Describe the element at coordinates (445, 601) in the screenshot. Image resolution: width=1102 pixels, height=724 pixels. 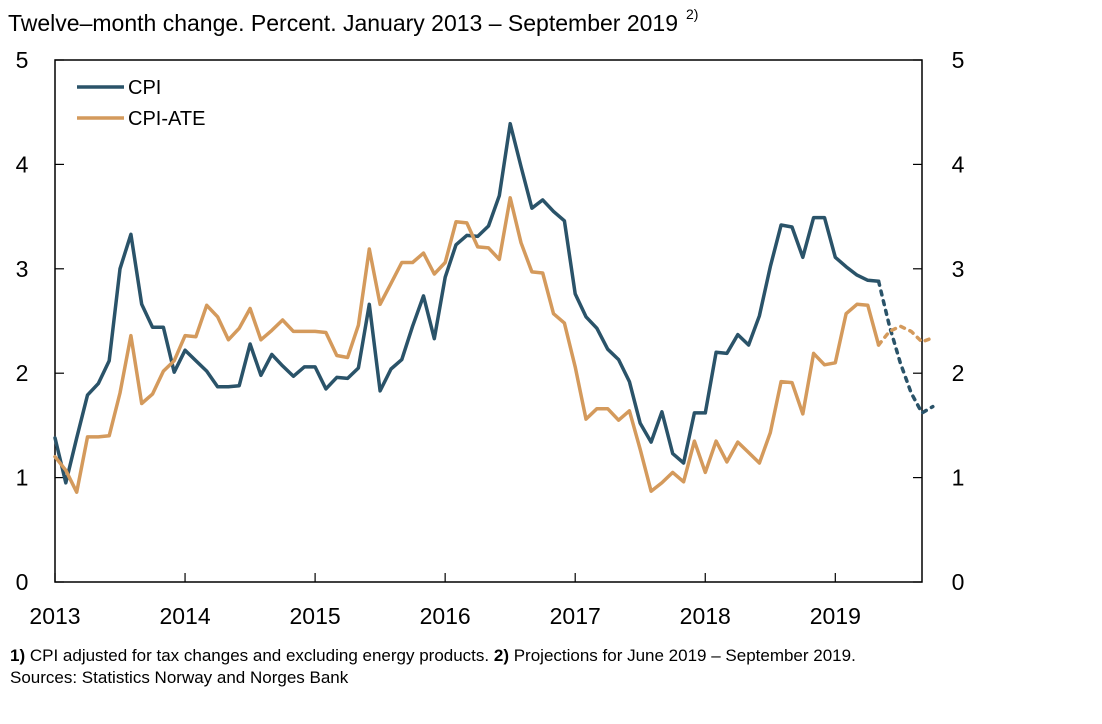
I see `x-axis: 2013 2014 2015 2016 2017 2018 2019` at that location.